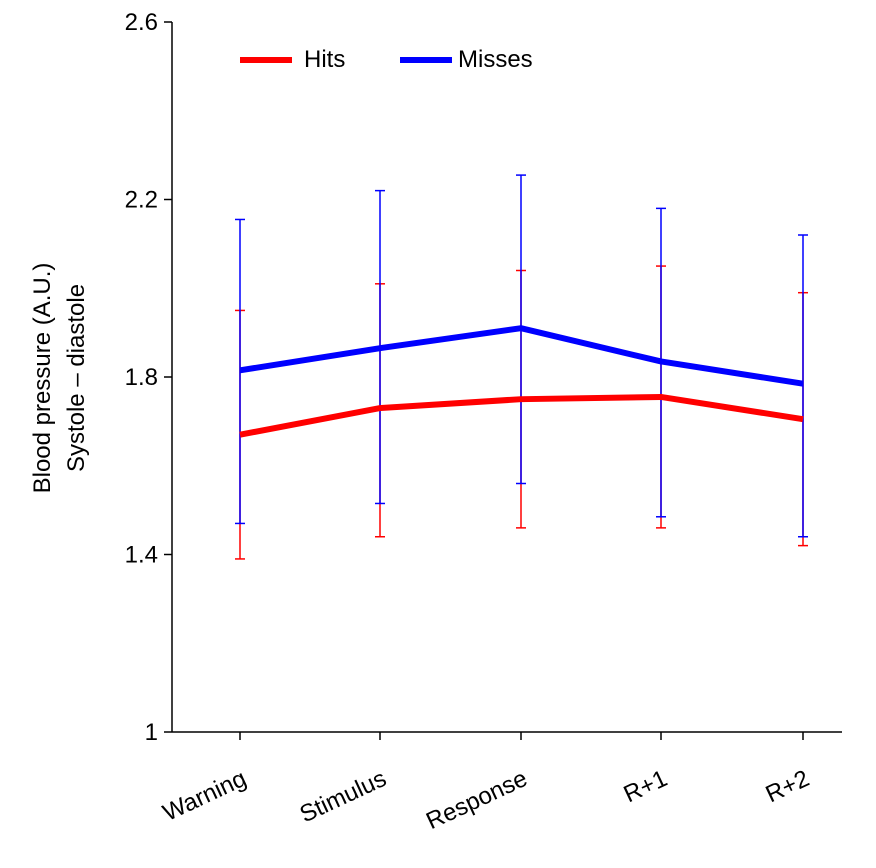 Image resolution: width=876 pixels, height=868 pixels. Describe the element at coordinates (788, 786) in the screenshot. I see `x-tick-label: R+2` at that location.